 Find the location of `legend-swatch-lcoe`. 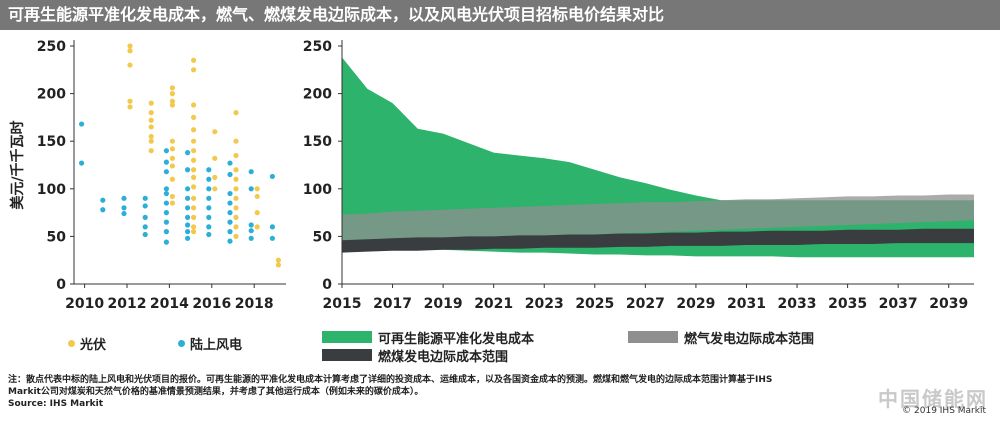

legend-swatch-lcoe is located at coordinates (347, 337).